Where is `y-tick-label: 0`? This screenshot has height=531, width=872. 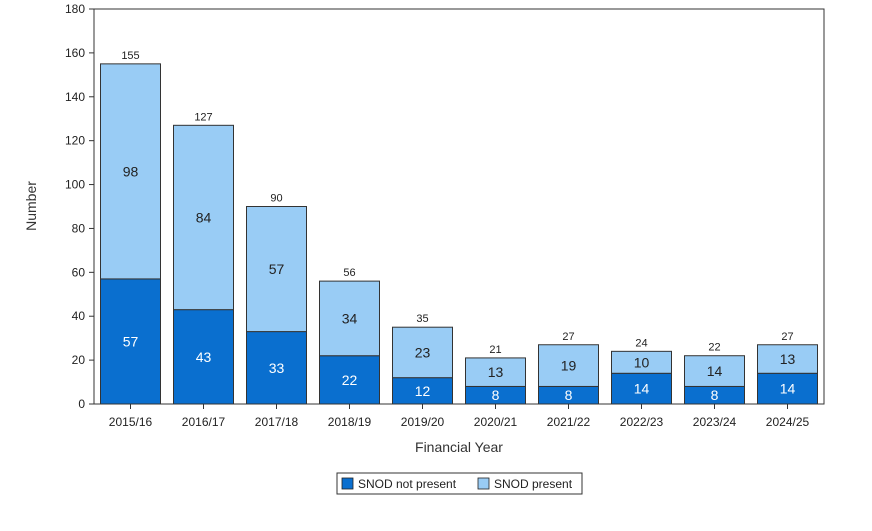
y-tick-label: 0 is located at coordinates (81, 404).